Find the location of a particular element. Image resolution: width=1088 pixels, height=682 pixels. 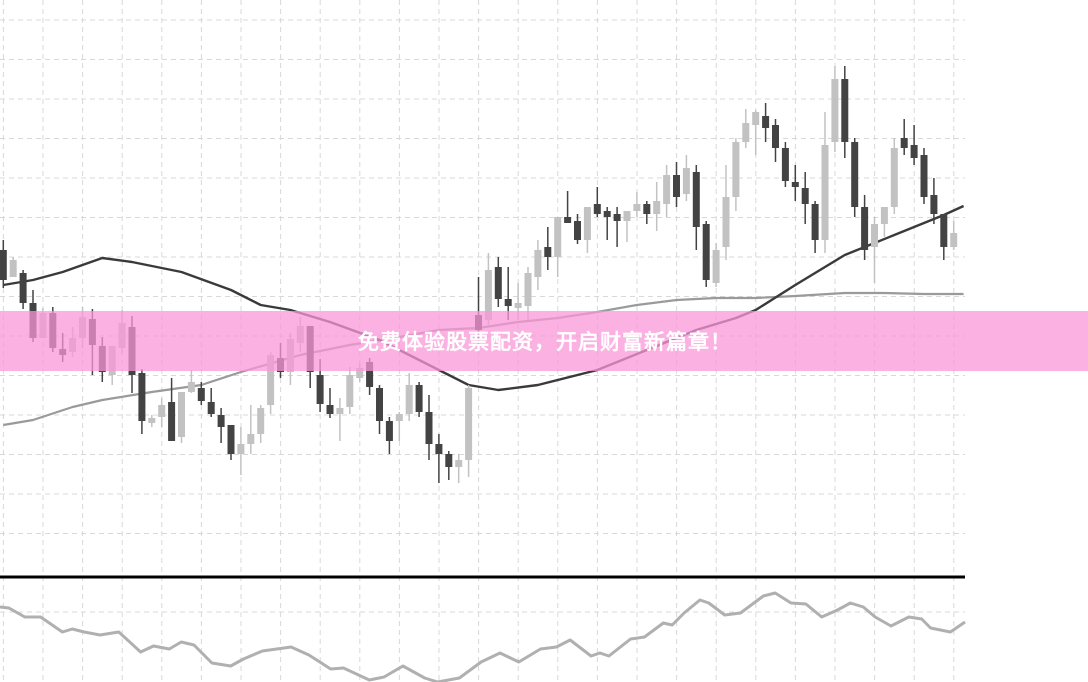

oscillator-line is located at coordinates (483, 636).